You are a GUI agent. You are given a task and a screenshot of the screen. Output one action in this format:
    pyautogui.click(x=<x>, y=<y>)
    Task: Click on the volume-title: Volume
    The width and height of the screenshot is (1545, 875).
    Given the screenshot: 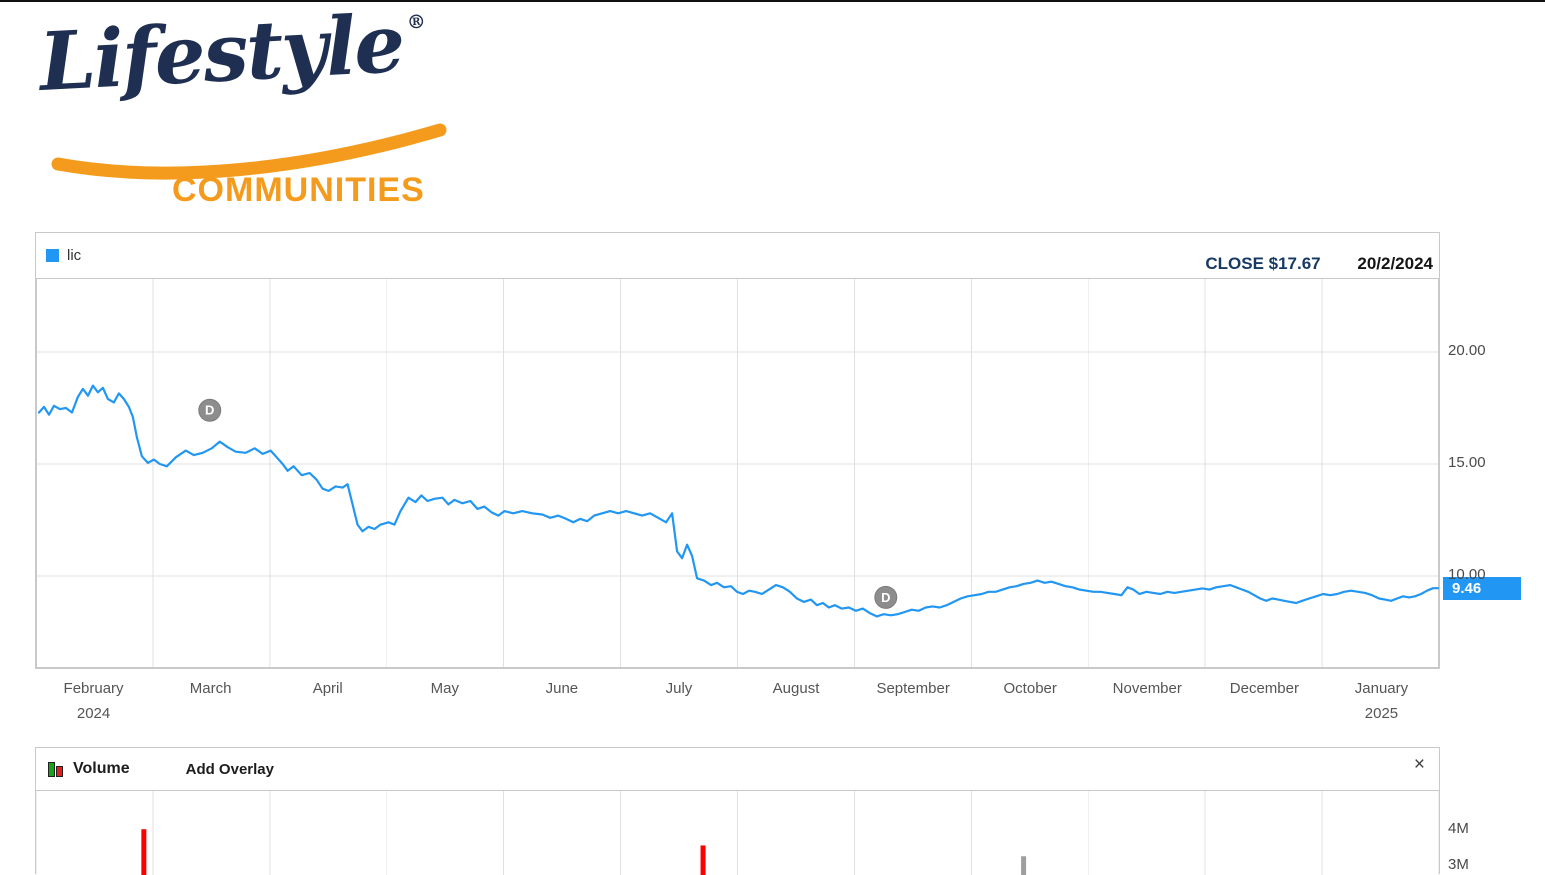 What is the action you would take?
    pyautogui.click(x=101, y=768)
    